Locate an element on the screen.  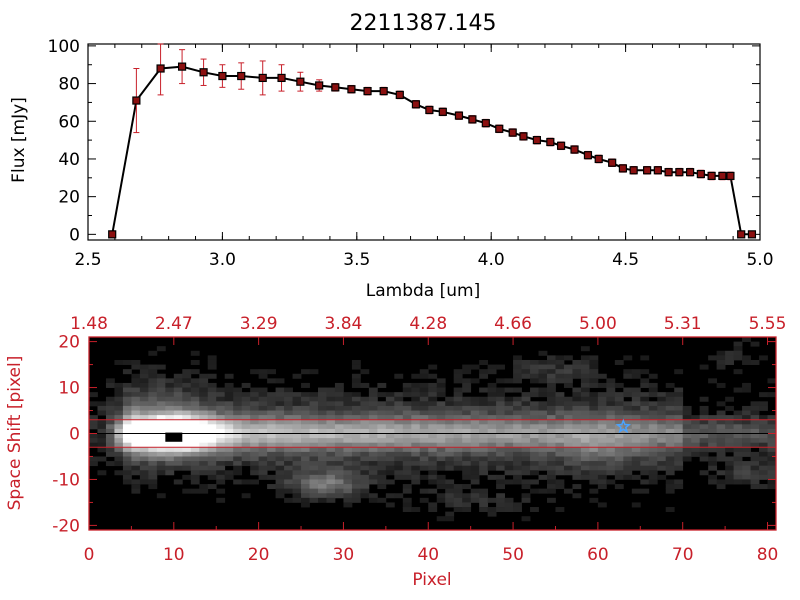
bottom-x-tick-label: 50 is located at coordinates (513, 555).